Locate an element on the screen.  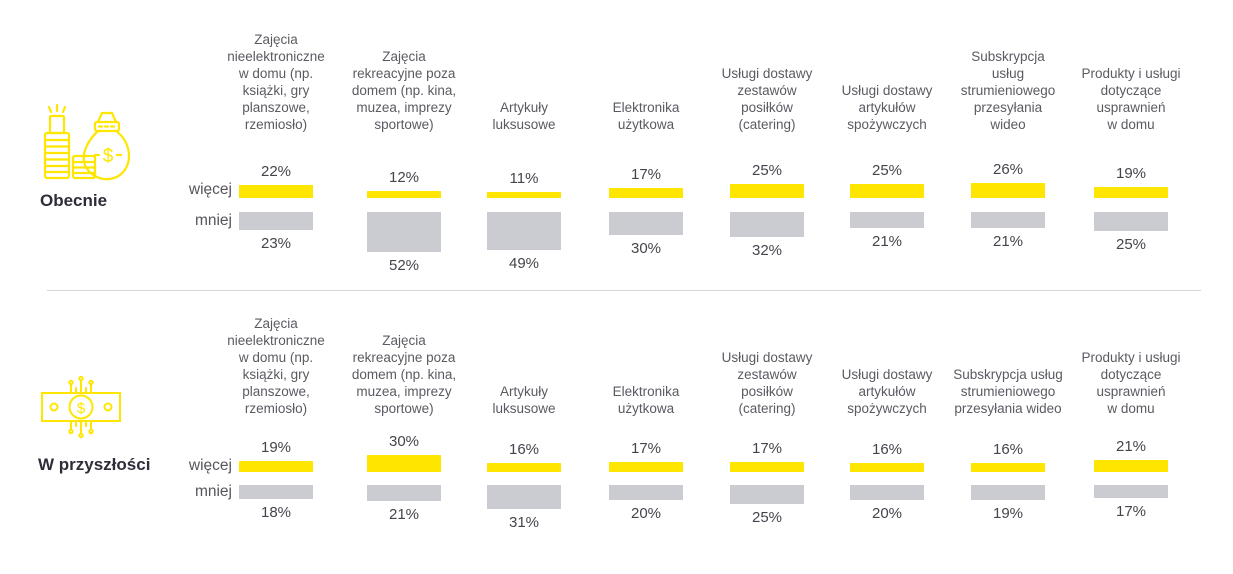
value-label-more: 22% is located at coordinates (276, 171).